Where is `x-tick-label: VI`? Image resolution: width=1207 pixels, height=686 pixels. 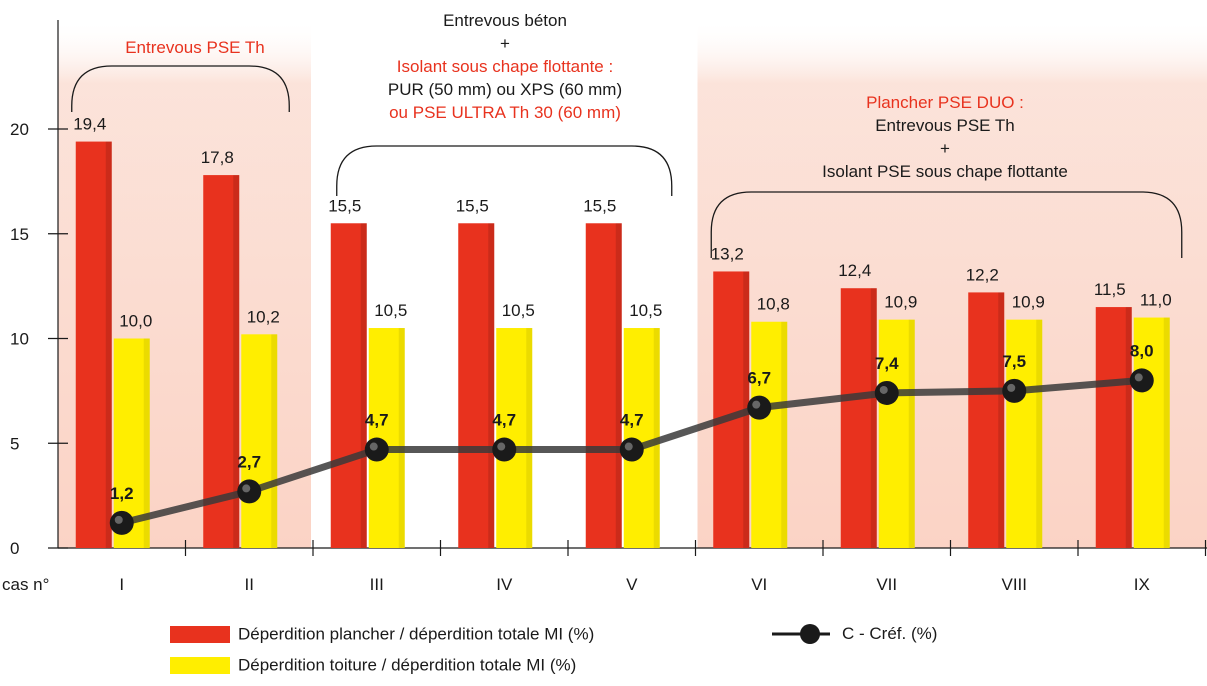 x-tick-label: VI is located at coordinates (759, 584).